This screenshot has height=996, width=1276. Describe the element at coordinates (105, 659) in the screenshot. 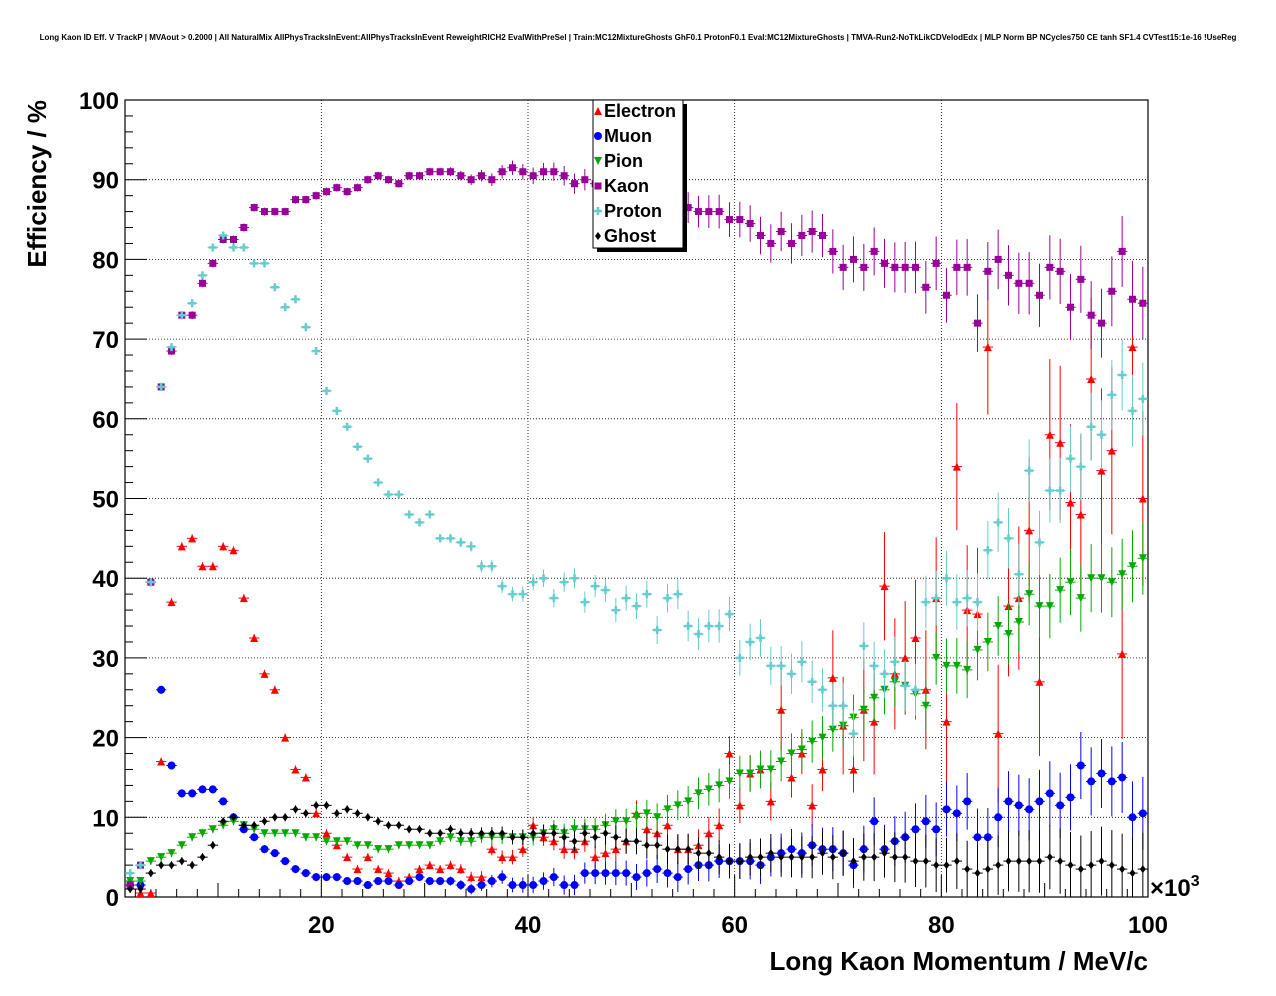

I see `y-tick-label: 30` at that location.